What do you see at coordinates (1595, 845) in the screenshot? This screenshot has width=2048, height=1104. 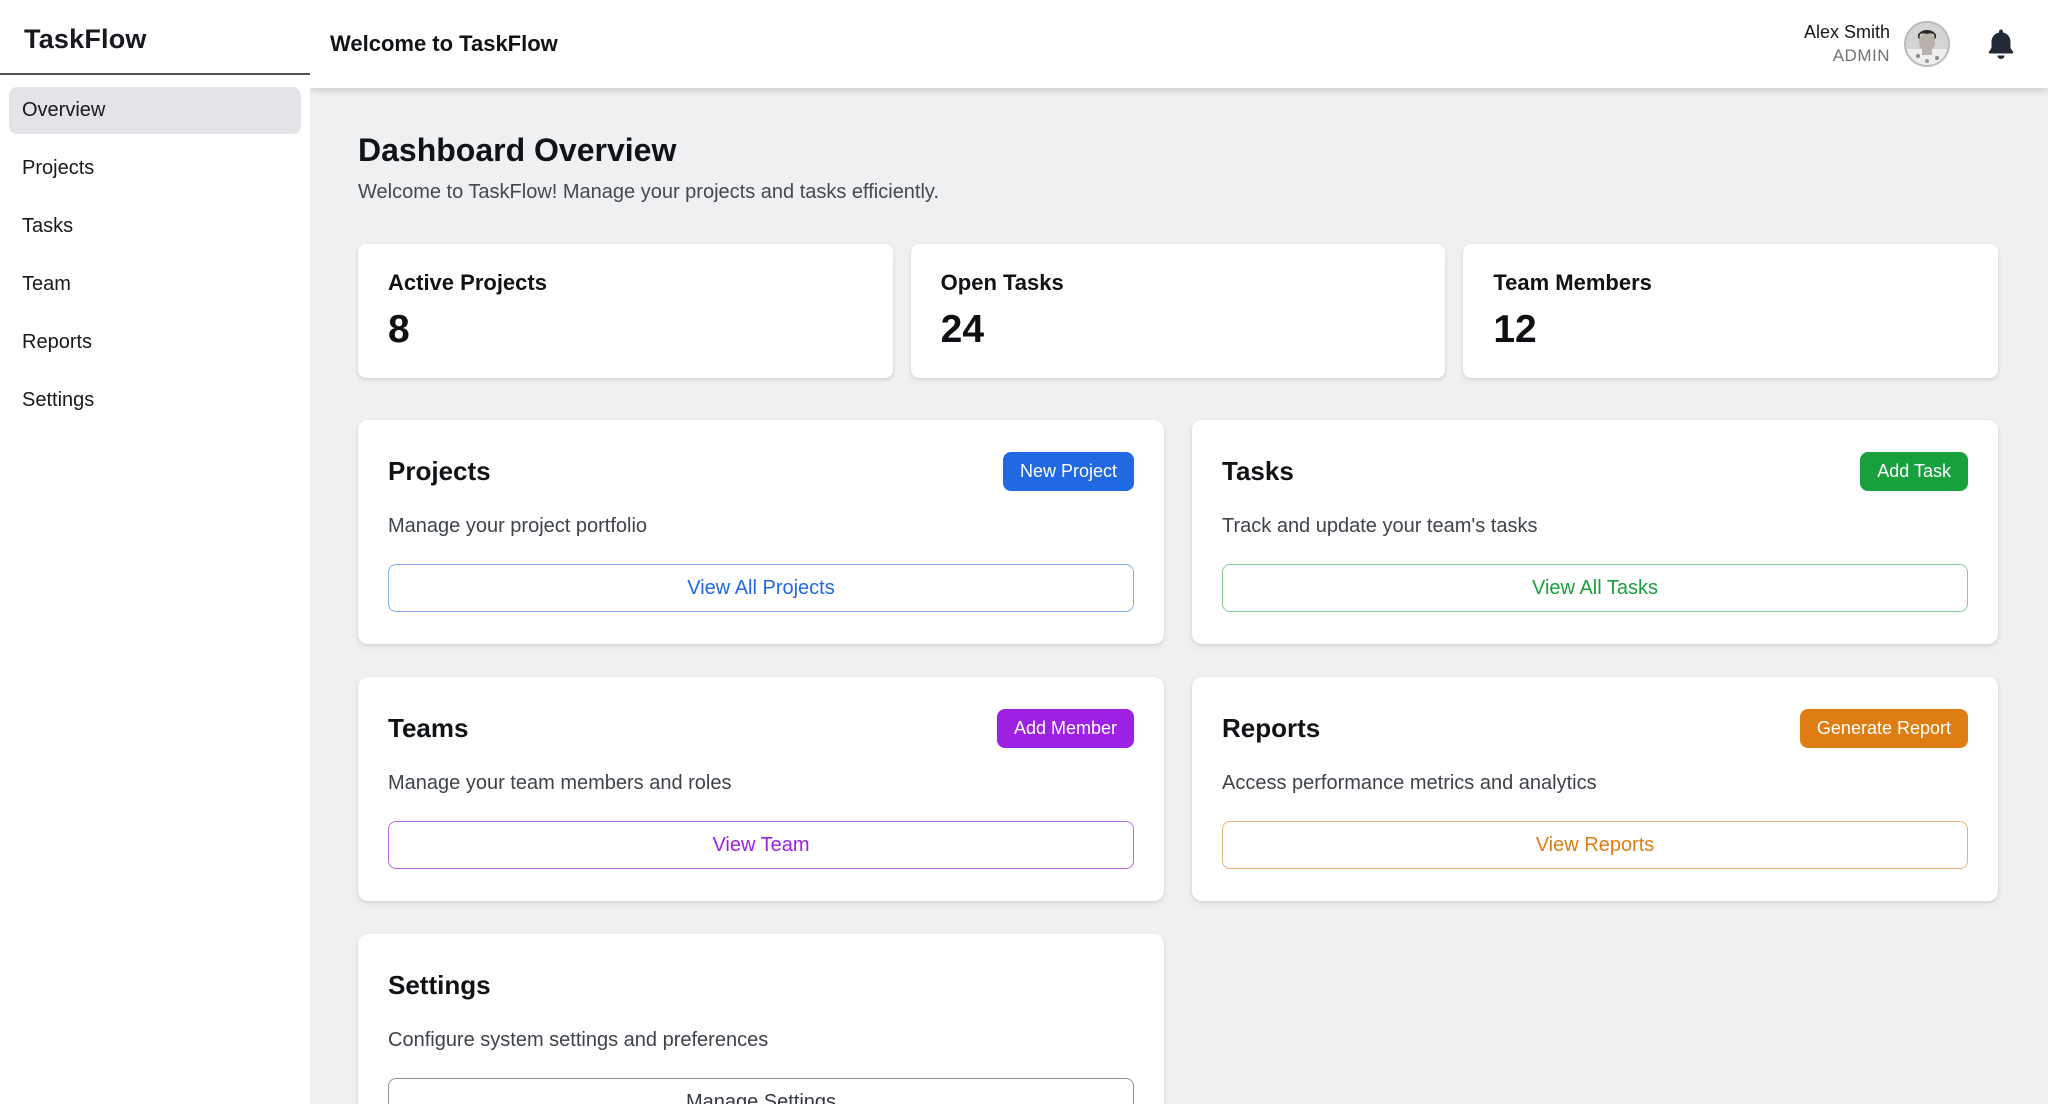 I see `view-reports-button: View Reports` at bounding box center [1595, 845].